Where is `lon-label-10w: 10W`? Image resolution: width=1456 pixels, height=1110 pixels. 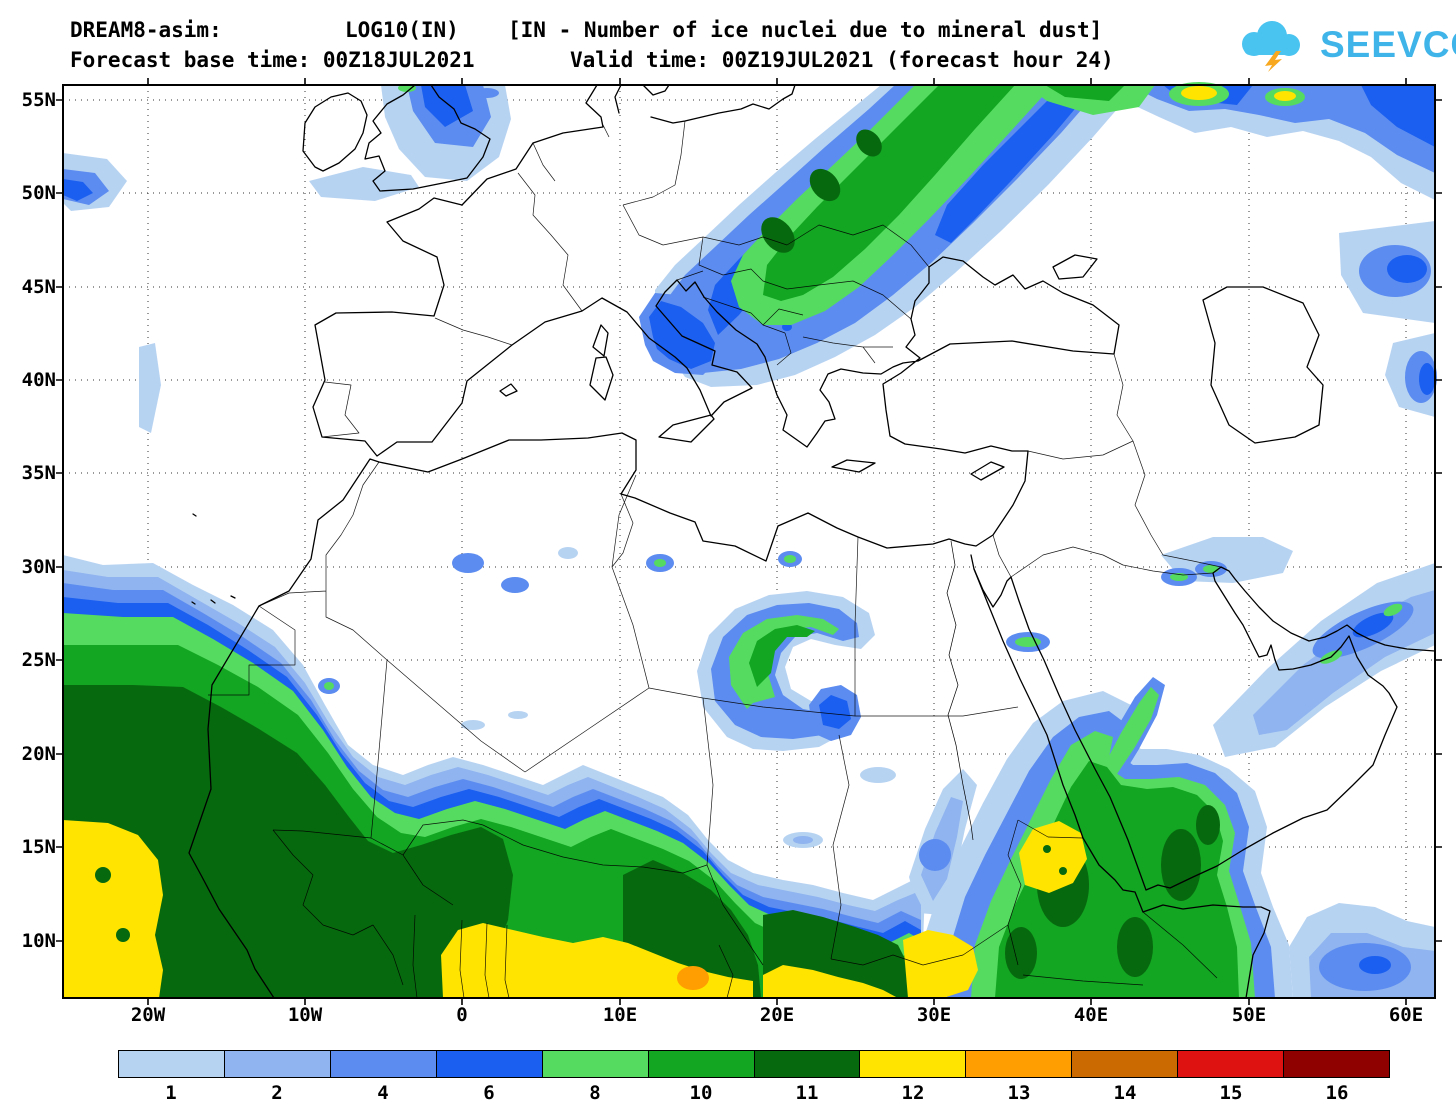 lon-label-10w: 10W is located at coordinates (305, 1015).